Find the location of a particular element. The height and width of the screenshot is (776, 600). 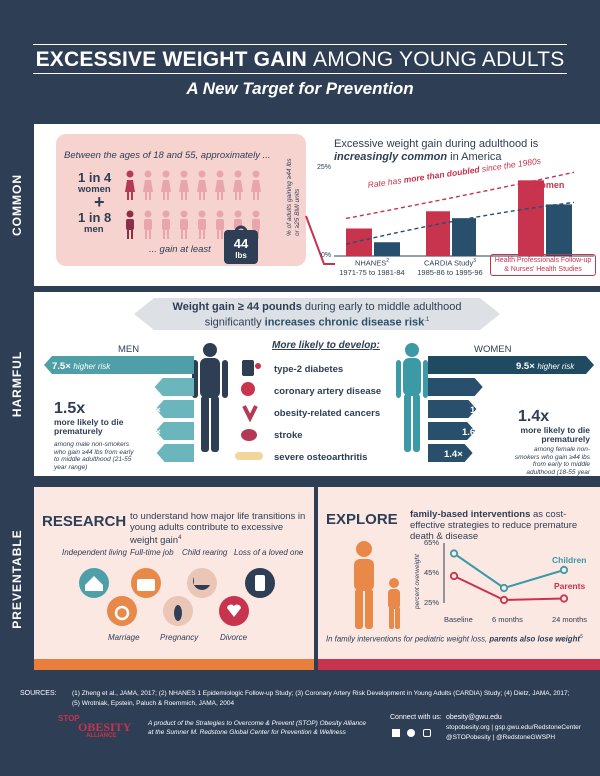

sources-label: SOURCES: is located at coordinates (38, 693).